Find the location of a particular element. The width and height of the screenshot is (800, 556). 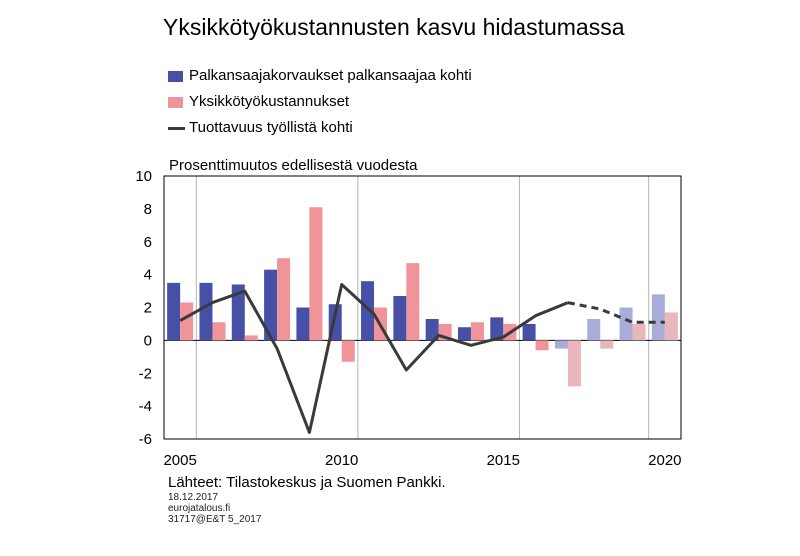

code-note: 31717@E&T 5_2017 is located at coordinates (215, 519).